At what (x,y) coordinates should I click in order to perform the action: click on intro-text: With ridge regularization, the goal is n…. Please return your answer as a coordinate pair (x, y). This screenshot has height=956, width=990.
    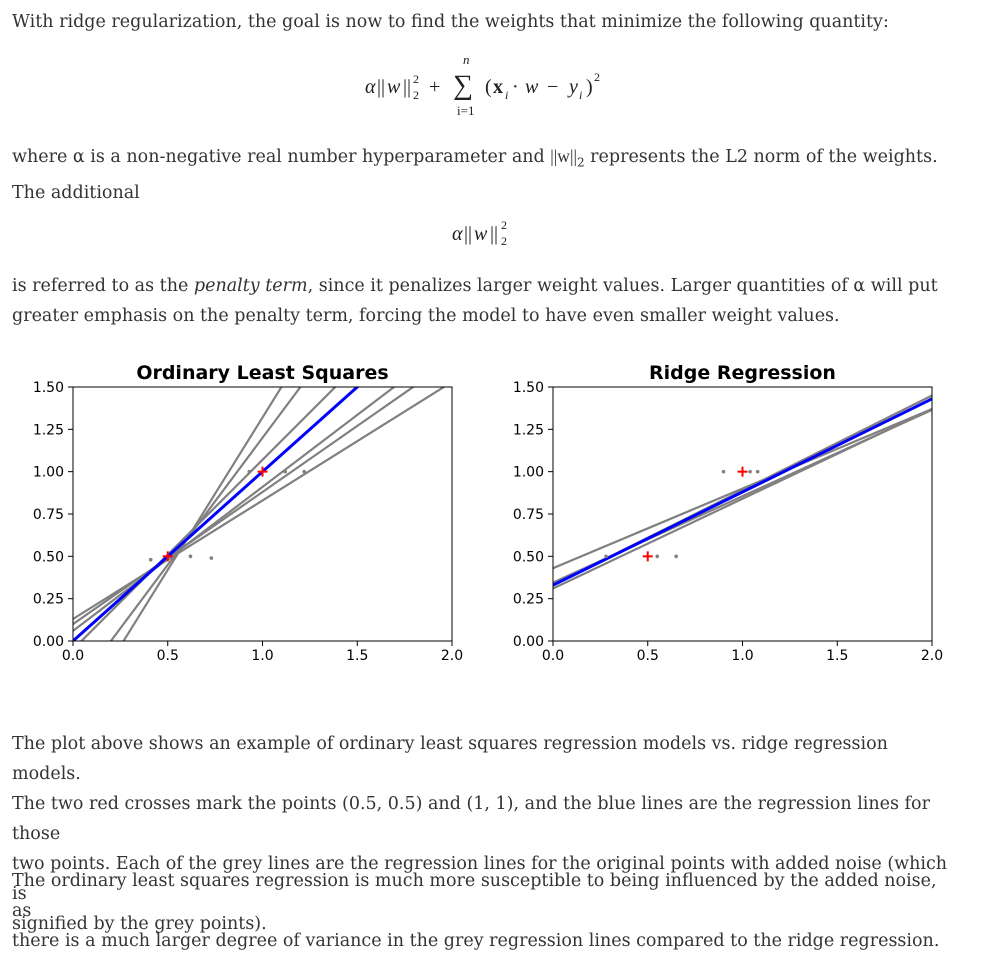
    Looking at the image, I should click on (450, 22).